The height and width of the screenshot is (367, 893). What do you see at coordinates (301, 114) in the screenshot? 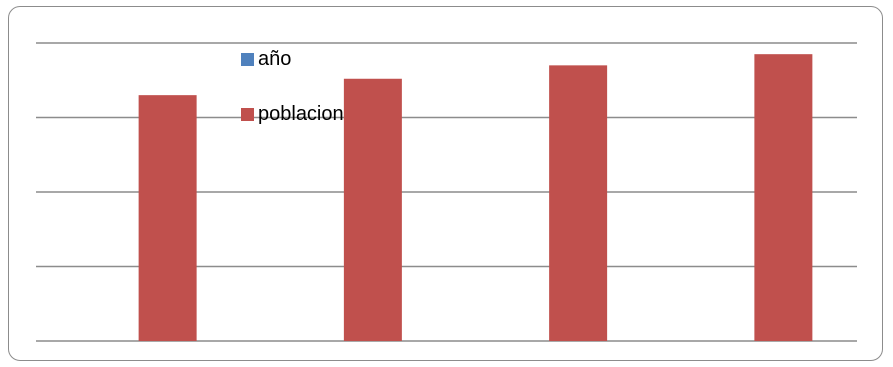
I see `legend-label-poblacion: poblacion` at bounding box center [301, 114].